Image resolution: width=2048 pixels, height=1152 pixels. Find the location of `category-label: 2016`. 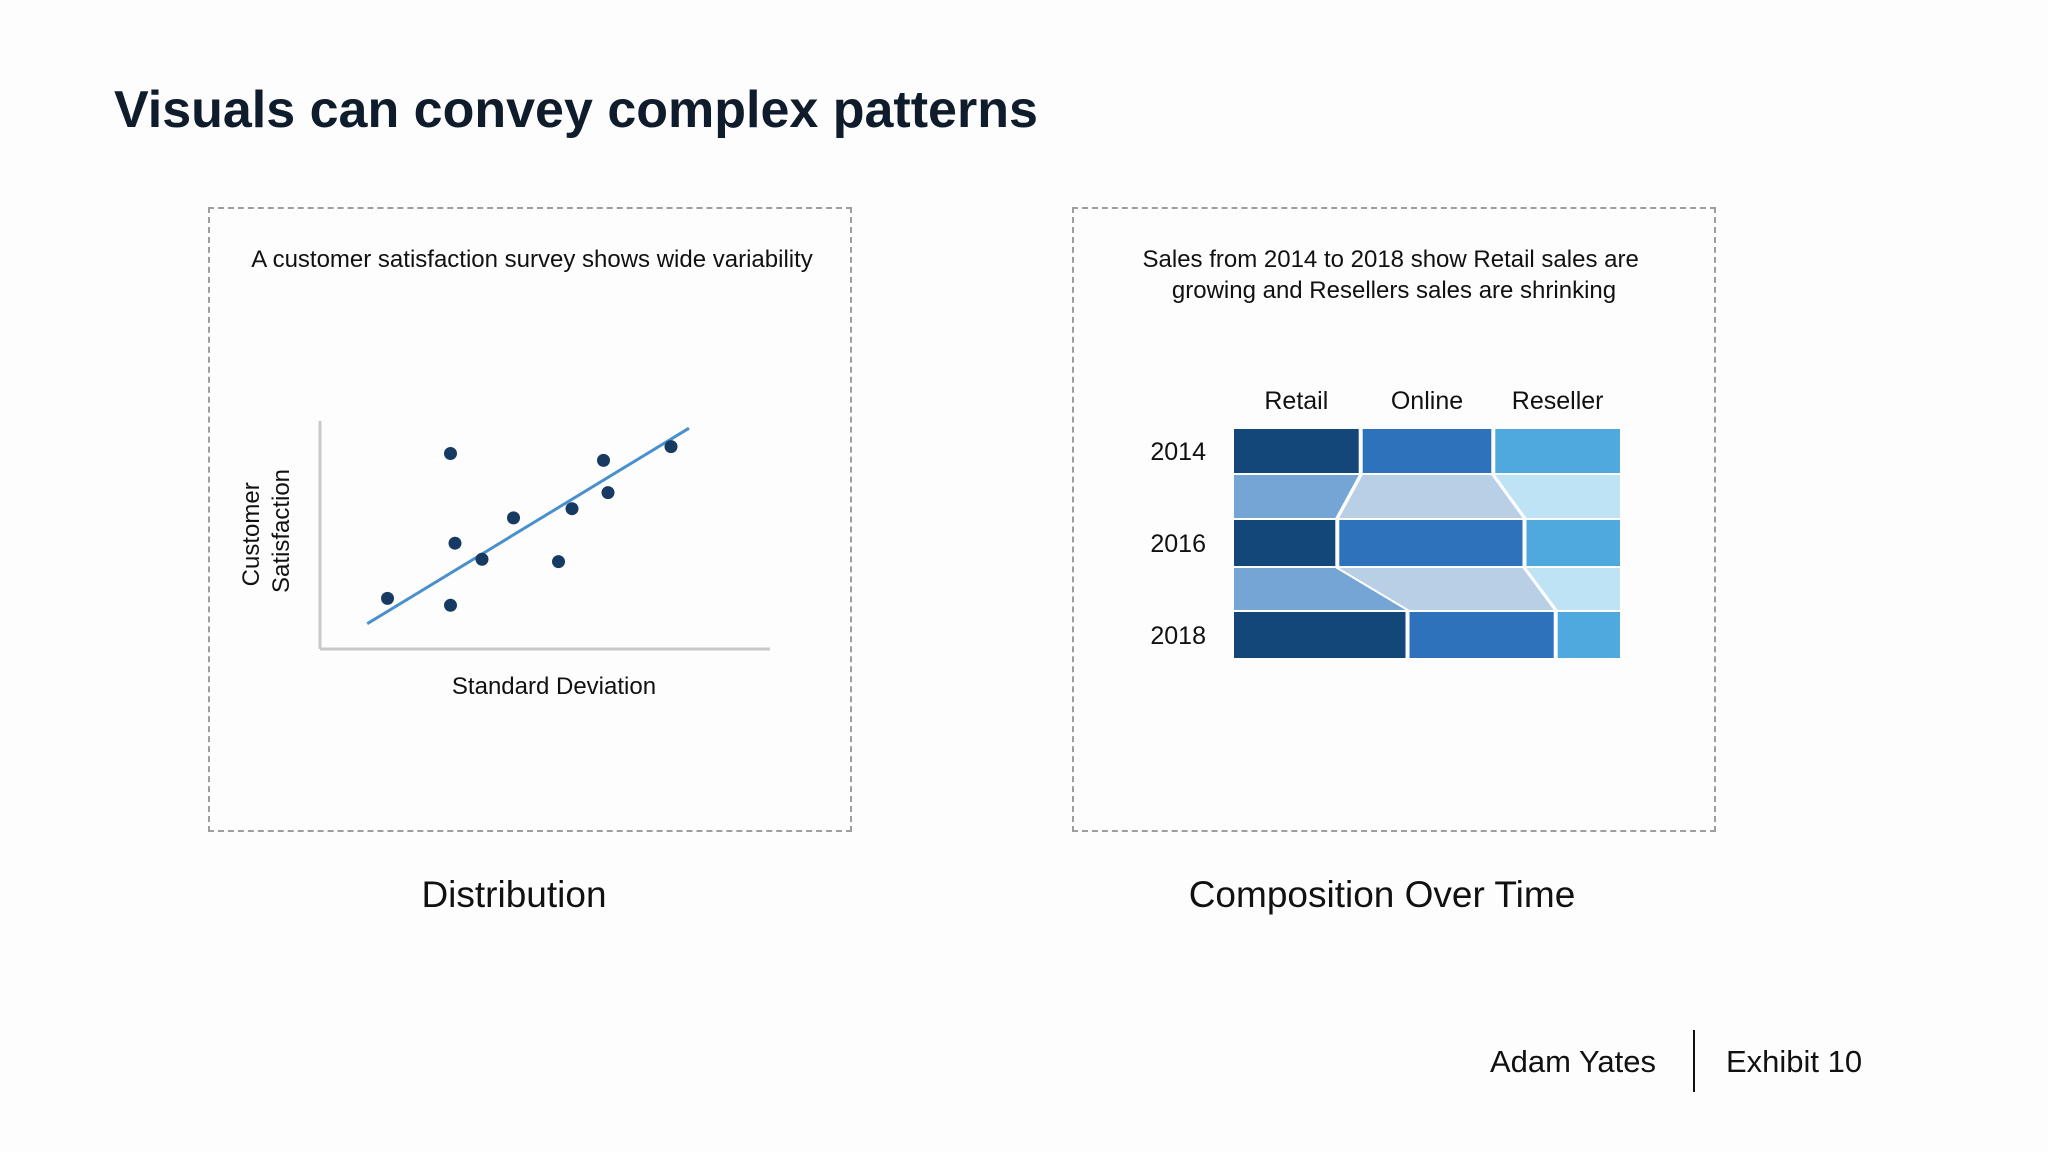

category-label: 2016 is located at coordinates (1178, 544).